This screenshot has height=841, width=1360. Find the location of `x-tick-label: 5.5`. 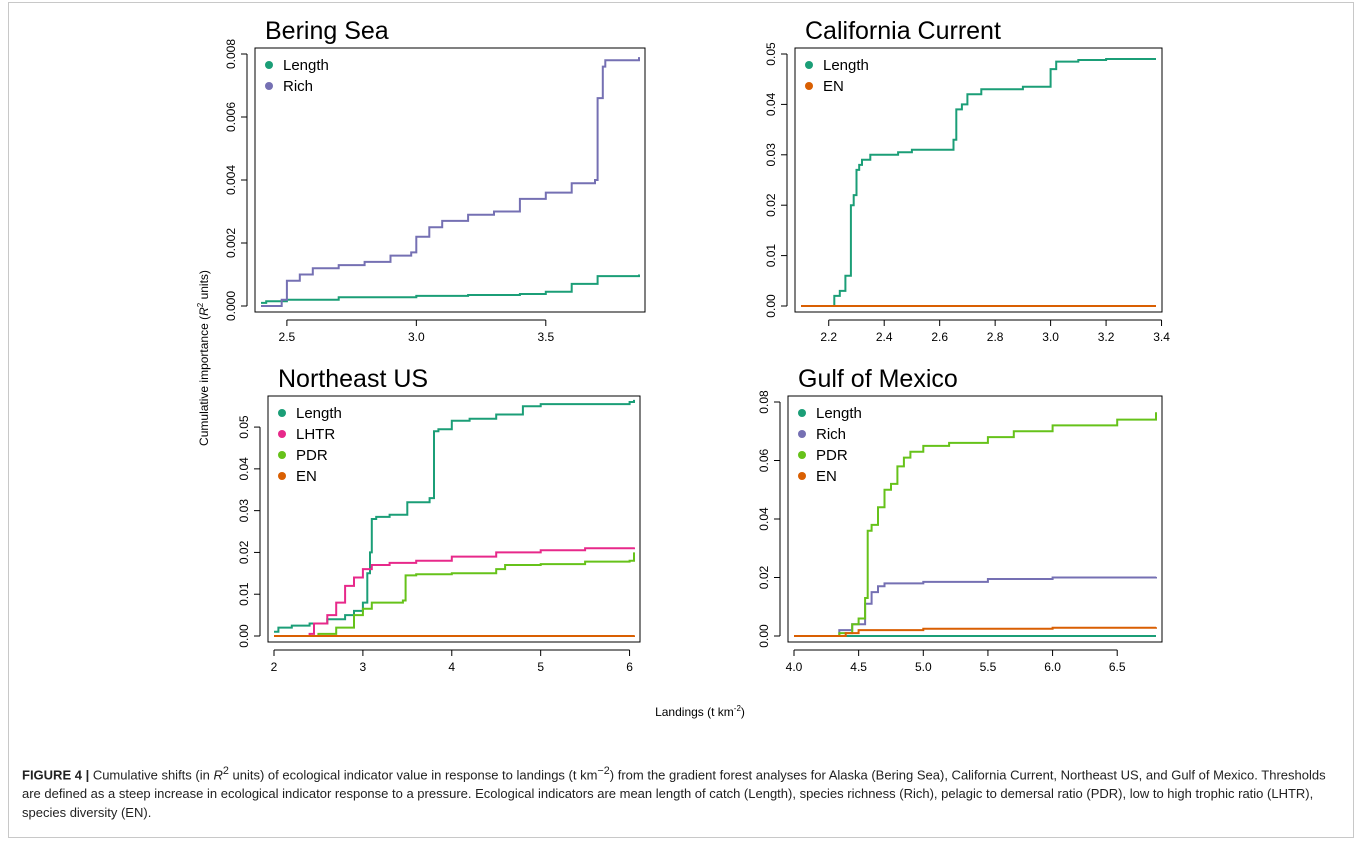

x-tick-label: 5.5 is located at coordinates (988, 667).